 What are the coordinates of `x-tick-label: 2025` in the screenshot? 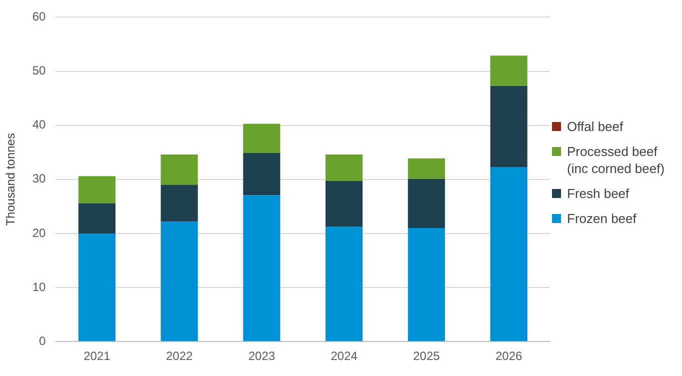 It's located at (426, 356).